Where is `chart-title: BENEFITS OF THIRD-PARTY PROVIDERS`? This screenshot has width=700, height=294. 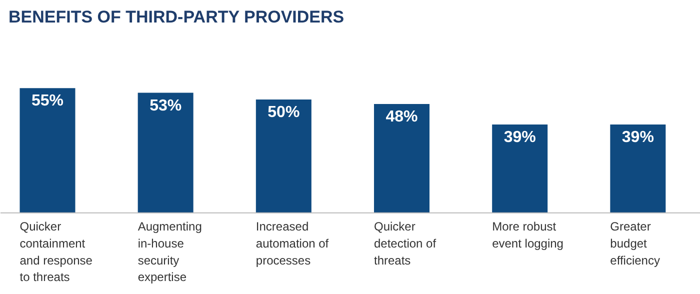
chart-title: BENEFITS OF THIRD-PARTY PROVIDERS is located at coordinates (176, 17).